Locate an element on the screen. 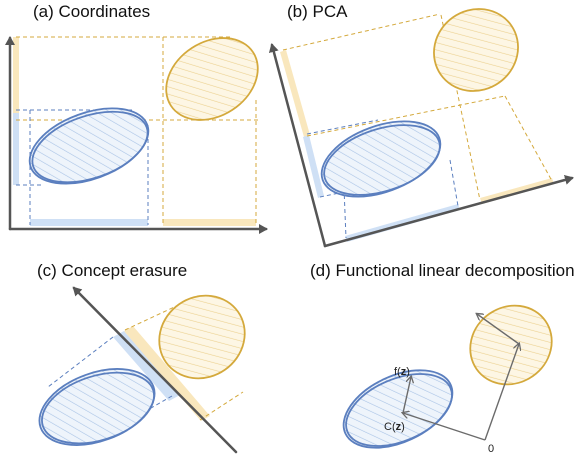  label-c-z: C(z) is located at coordinates (394, 427).